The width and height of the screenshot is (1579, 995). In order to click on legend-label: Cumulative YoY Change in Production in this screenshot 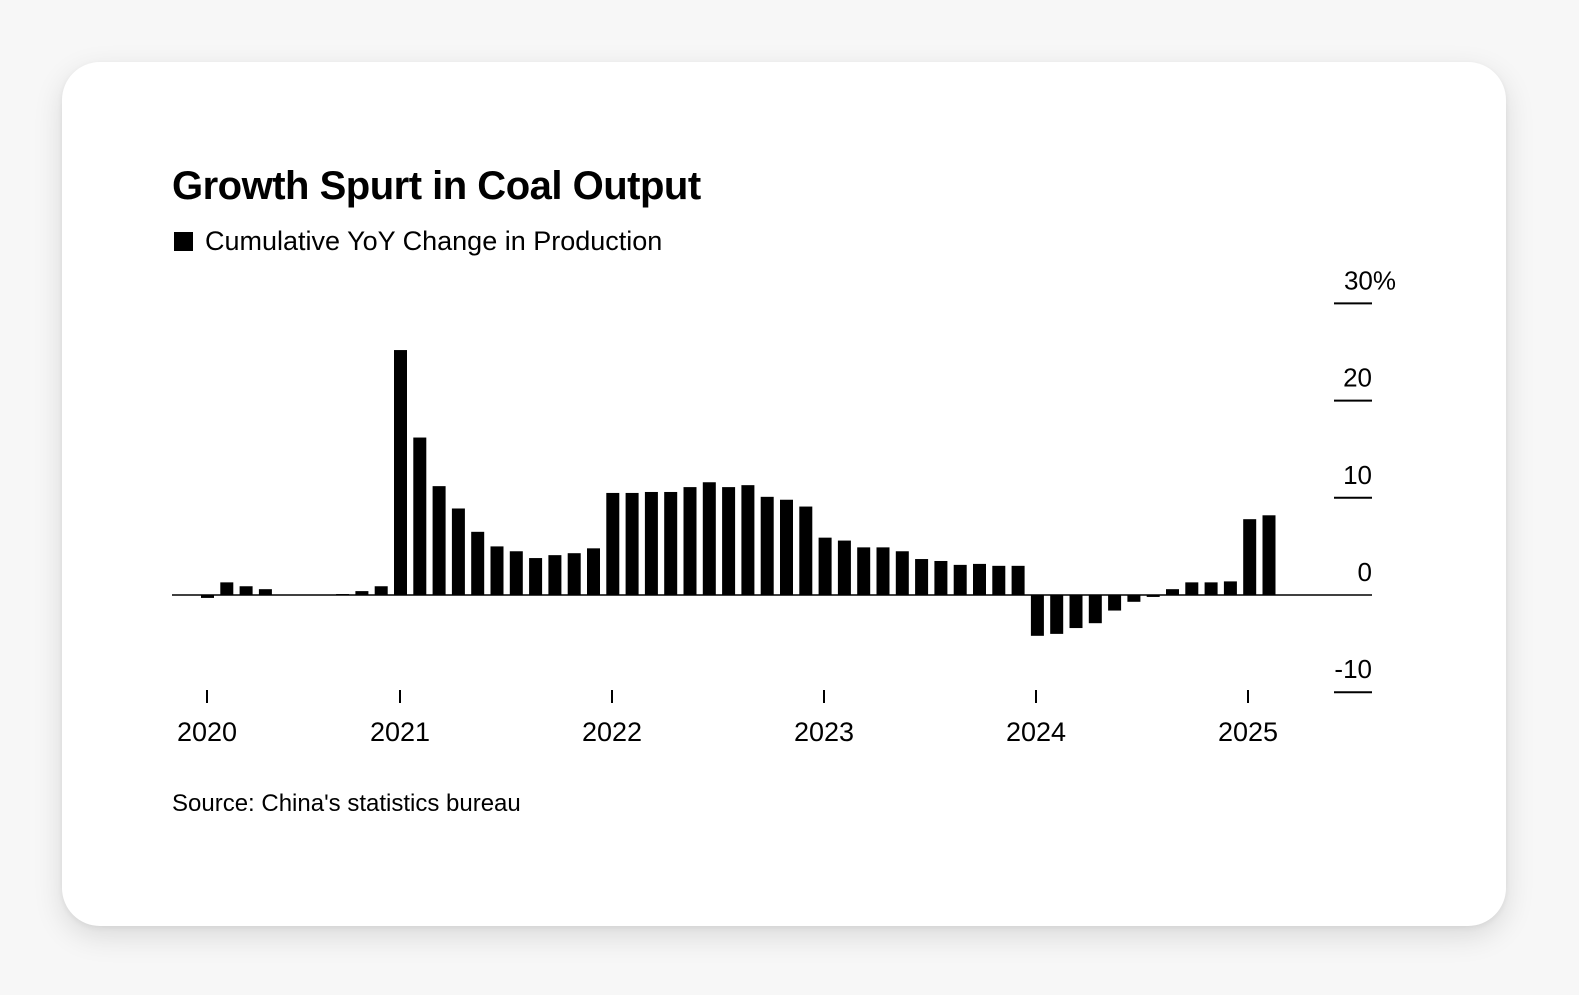, I will do `click(434, 241)`.